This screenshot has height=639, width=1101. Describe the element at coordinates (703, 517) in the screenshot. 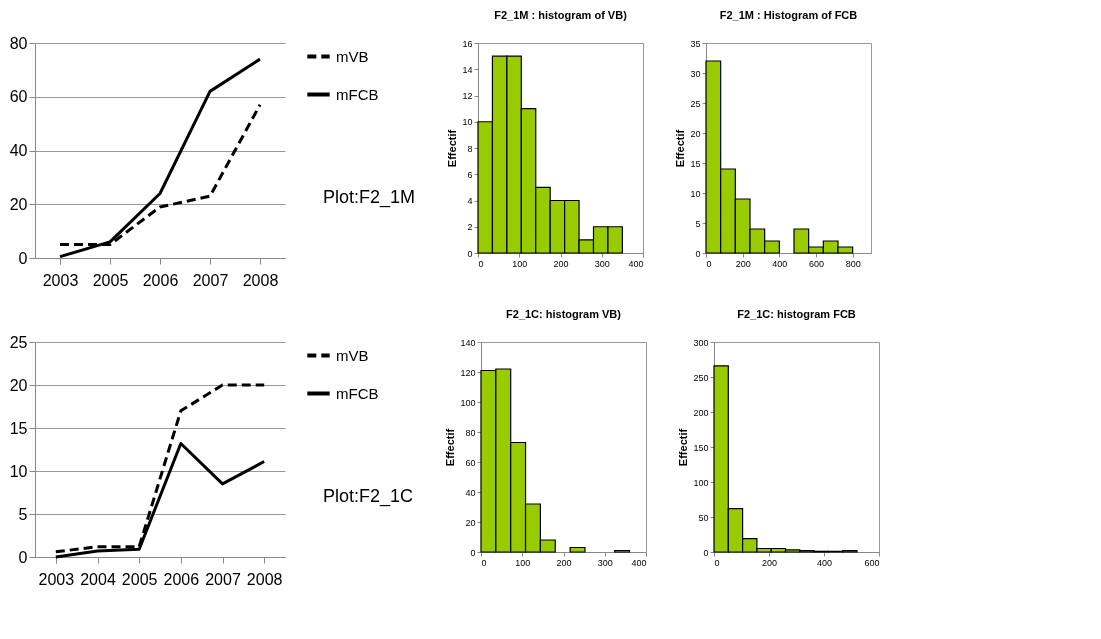

I see `y-tick-label: 50` at that location.